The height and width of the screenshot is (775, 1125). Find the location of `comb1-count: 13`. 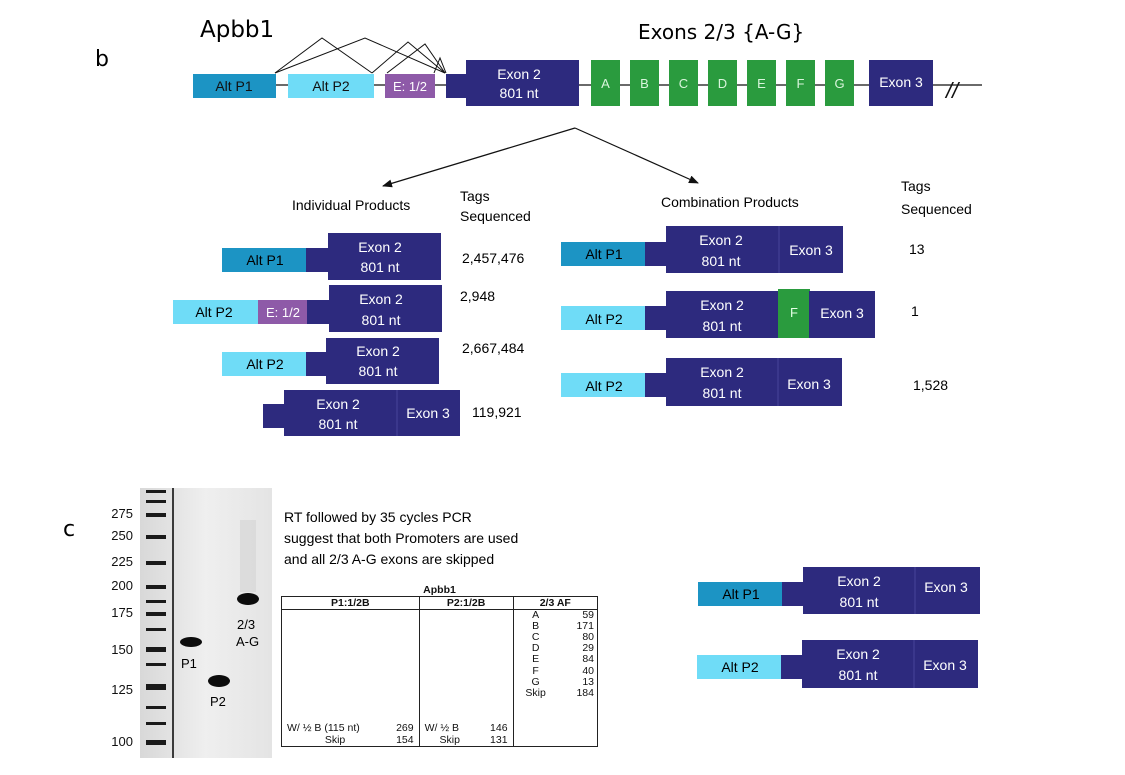

comb1-count: 13 is located at coordinates (917, 249).